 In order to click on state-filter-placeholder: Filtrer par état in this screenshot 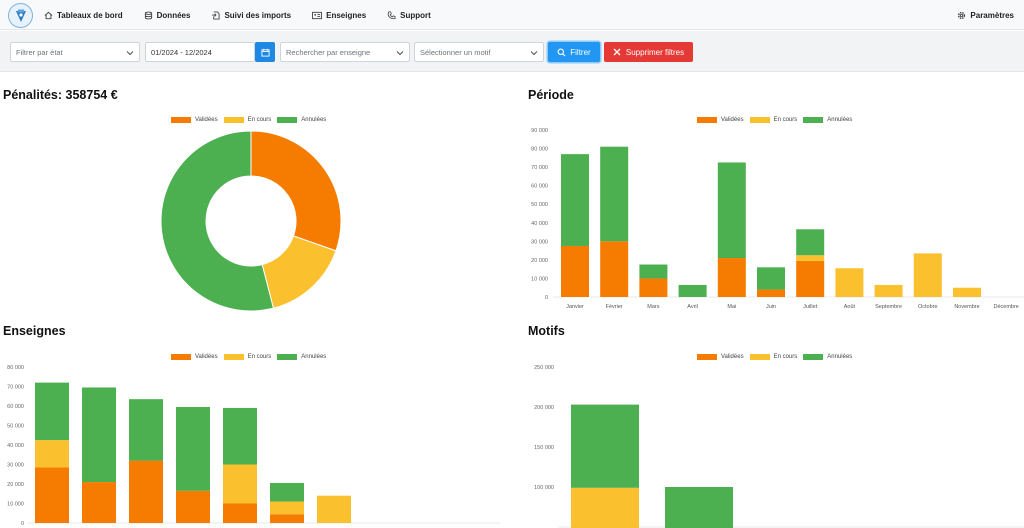, I will do `click(39, 52)`.